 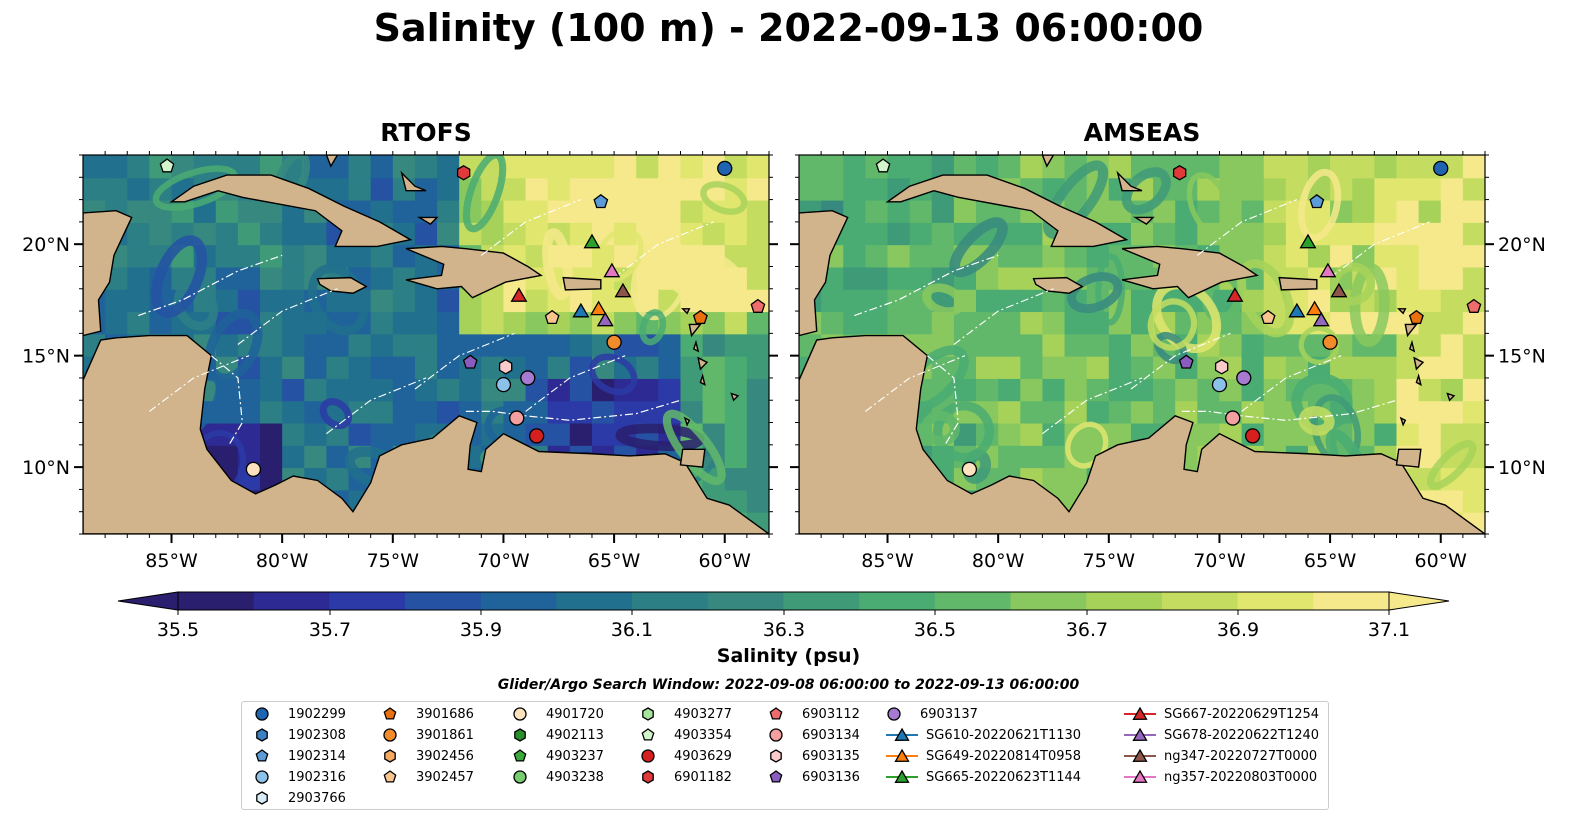 What do you see at coordinates (428, 735) in the screenshot?
I see `legend-entry: 3901861` at bounding box center [428, 735].